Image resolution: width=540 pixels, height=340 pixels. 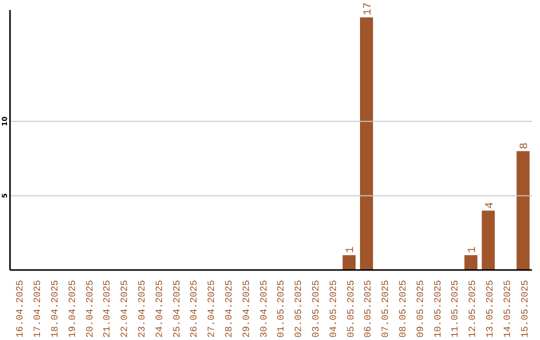 I want to click on x-tick-label: 27.04.2025, so click(x=212, y=309).